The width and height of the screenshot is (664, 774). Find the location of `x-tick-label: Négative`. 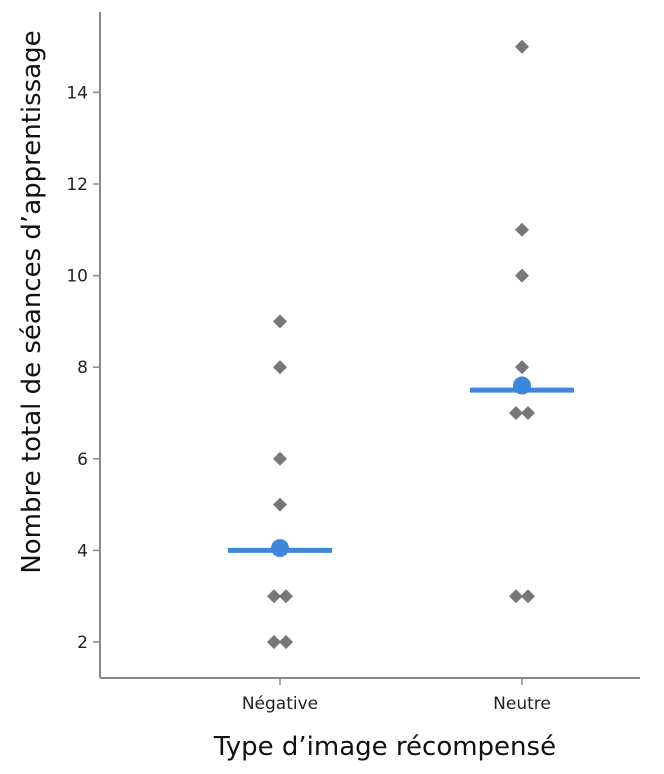

x-tick-label: Négative is located at coordinates (280, 704).